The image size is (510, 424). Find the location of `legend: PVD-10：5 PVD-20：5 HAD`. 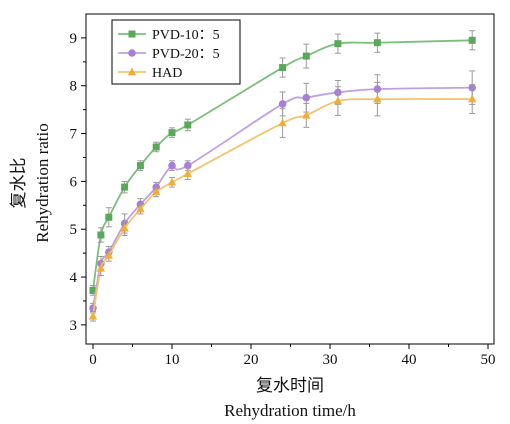

legend: PVD-10：5 PVD-20：5 HAD is located at coordinates (176, 52).